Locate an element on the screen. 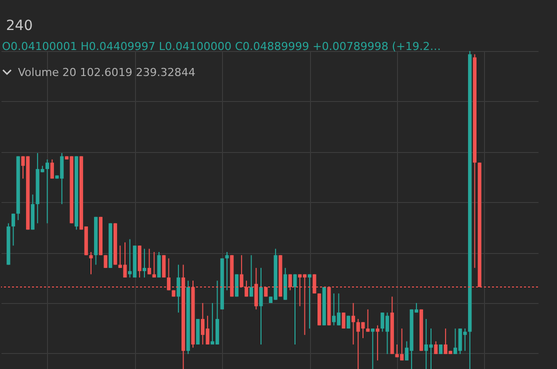 The height and width of the screenshot is (369, 557). chart-title: 240 is located at coordinates (19, 26).